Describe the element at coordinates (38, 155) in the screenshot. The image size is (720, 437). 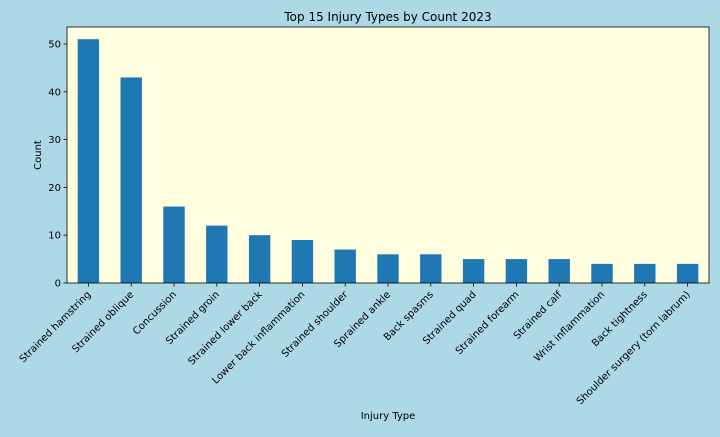
I see `y-axis-label: Count` at that location.